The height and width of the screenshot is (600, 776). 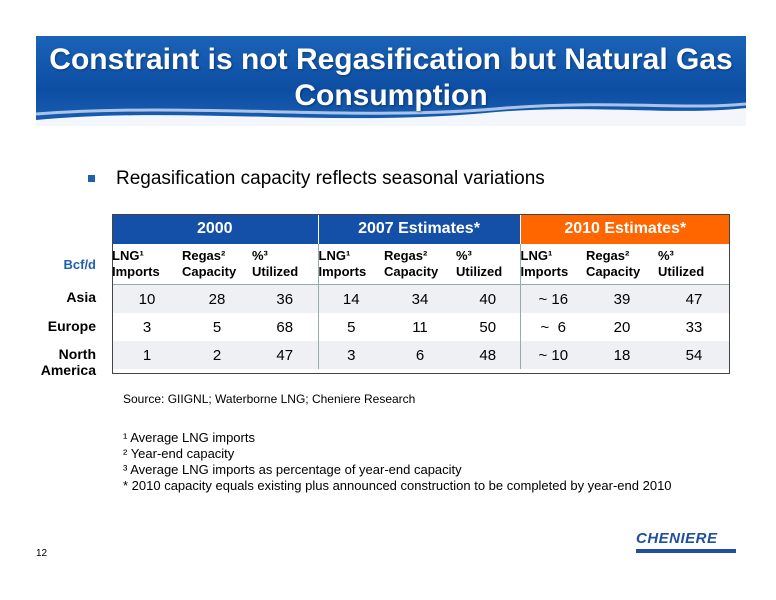 What do you see at coordinates (694, 355) in the screenshot?
I see `table-cell: 54` at bounding box center [694, 355].